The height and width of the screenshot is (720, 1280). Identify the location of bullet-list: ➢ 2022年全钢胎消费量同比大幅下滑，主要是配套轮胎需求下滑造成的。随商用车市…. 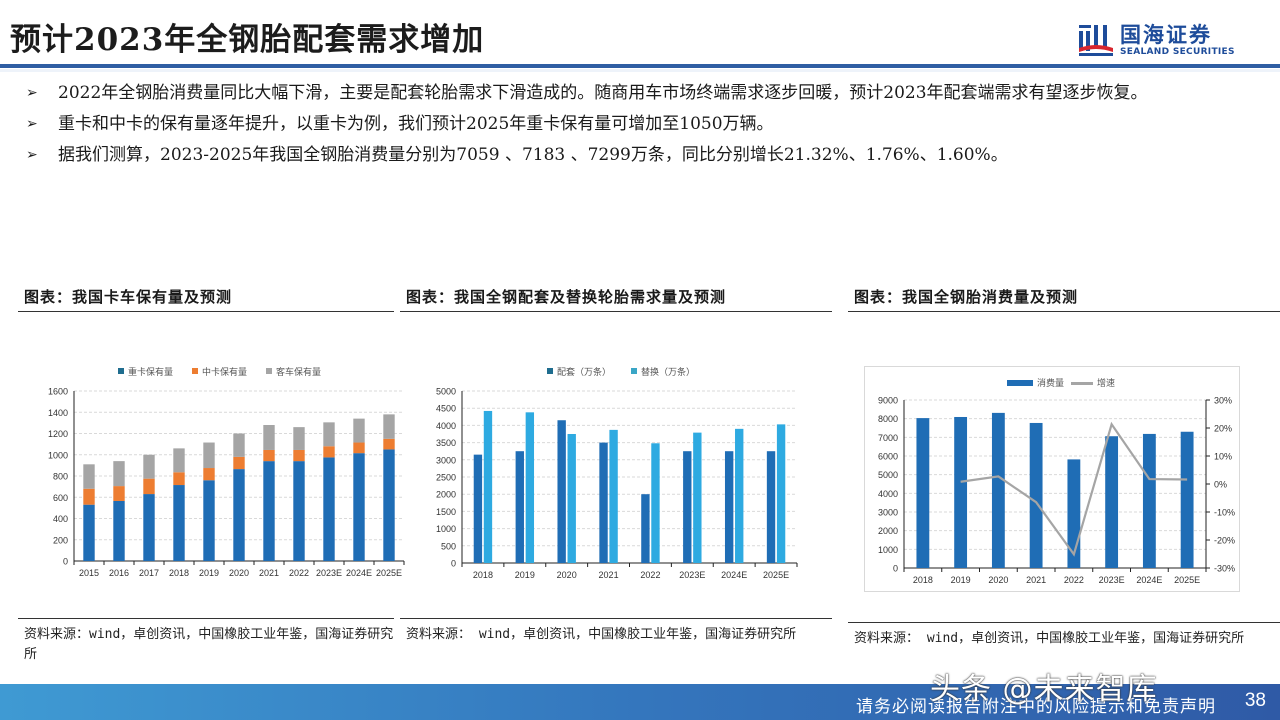
(641, 124).